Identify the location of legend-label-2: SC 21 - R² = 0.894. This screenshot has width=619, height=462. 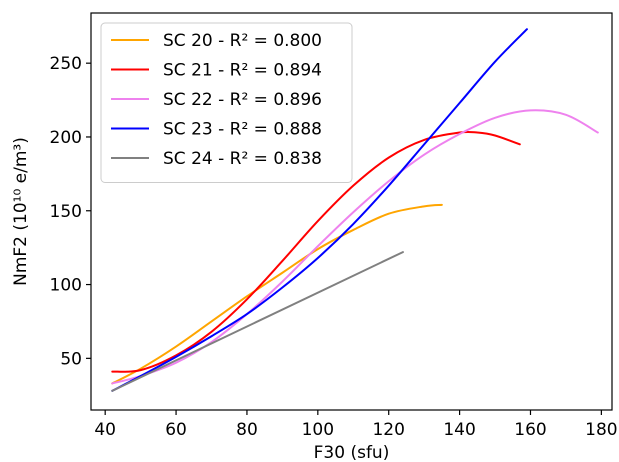
(242, 71).